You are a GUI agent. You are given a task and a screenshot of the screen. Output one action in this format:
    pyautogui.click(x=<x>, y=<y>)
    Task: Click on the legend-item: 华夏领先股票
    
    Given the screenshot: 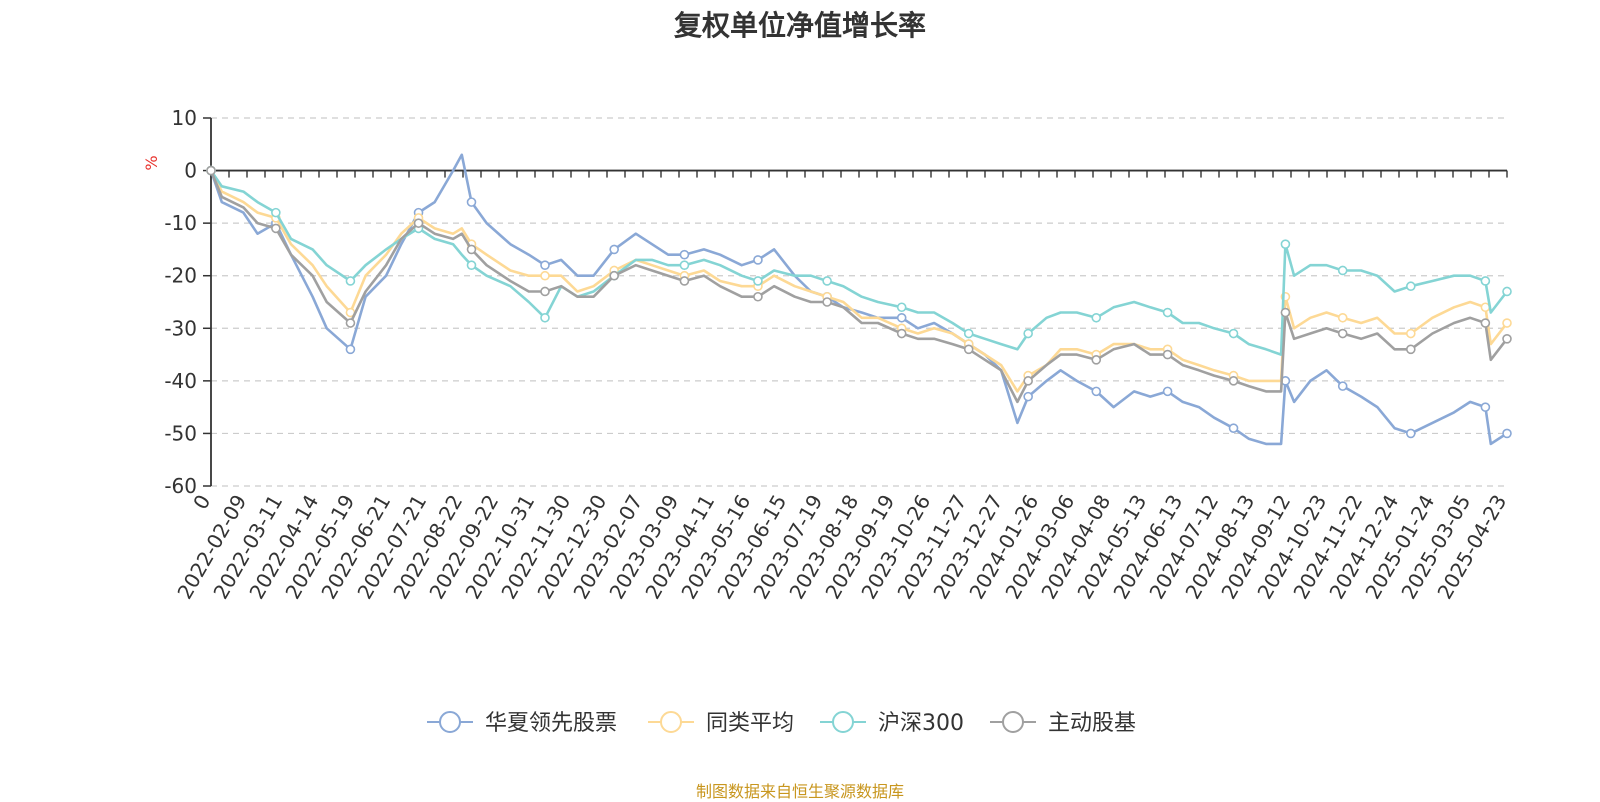 What is the action you would take?
    pyautogui.click(x=522, y=723)
    